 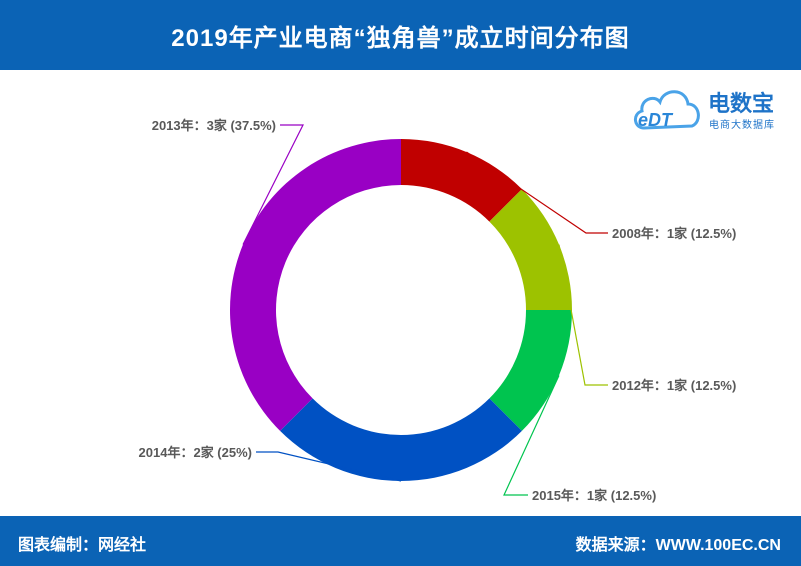 I want to click on chart-title: 2019年产业电商“独角兽”成立时间分布图, so click(x=400, y=38).